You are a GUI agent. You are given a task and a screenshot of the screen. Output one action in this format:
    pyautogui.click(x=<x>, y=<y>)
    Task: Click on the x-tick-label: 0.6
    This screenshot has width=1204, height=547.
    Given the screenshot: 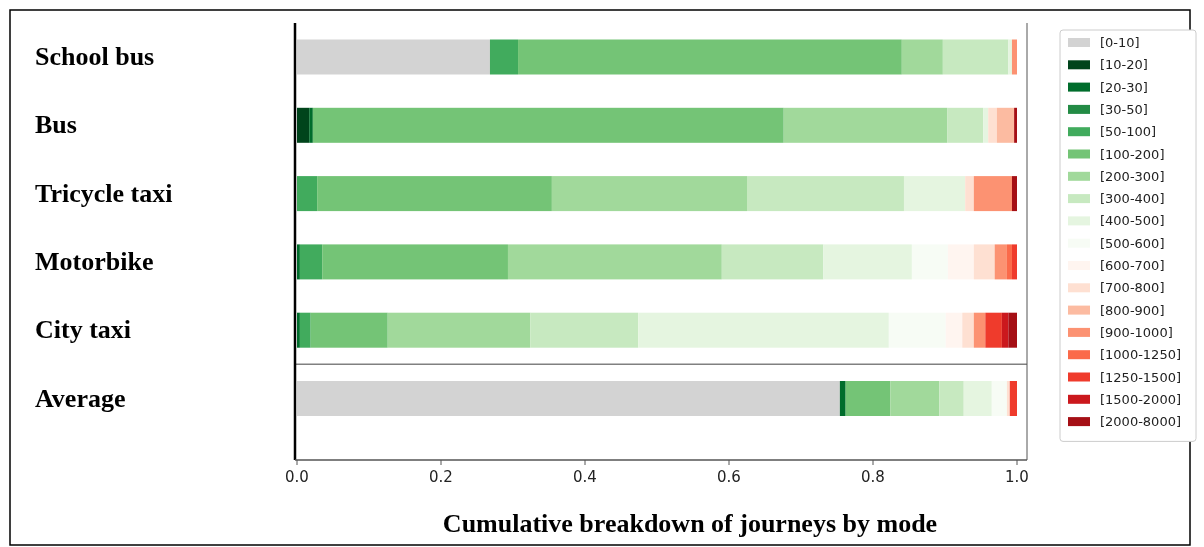 What is the action you would take?
    pyautogui.click(x=729, y=477)
    